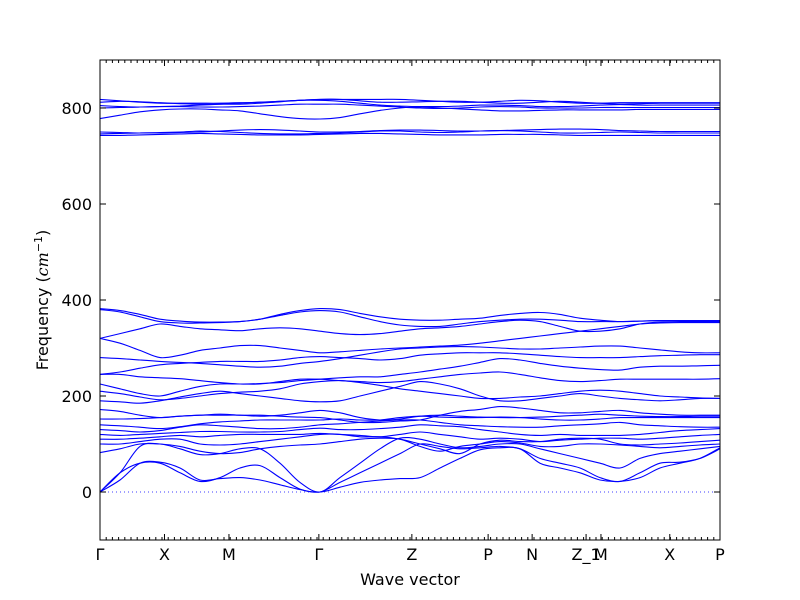 This screenshot has height=600, width=800. I want to click on y-tick-label: 800, so click(76, 108).